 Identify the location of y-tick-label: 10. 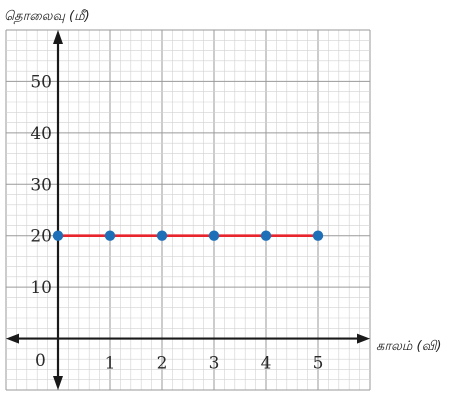
(41, 288).